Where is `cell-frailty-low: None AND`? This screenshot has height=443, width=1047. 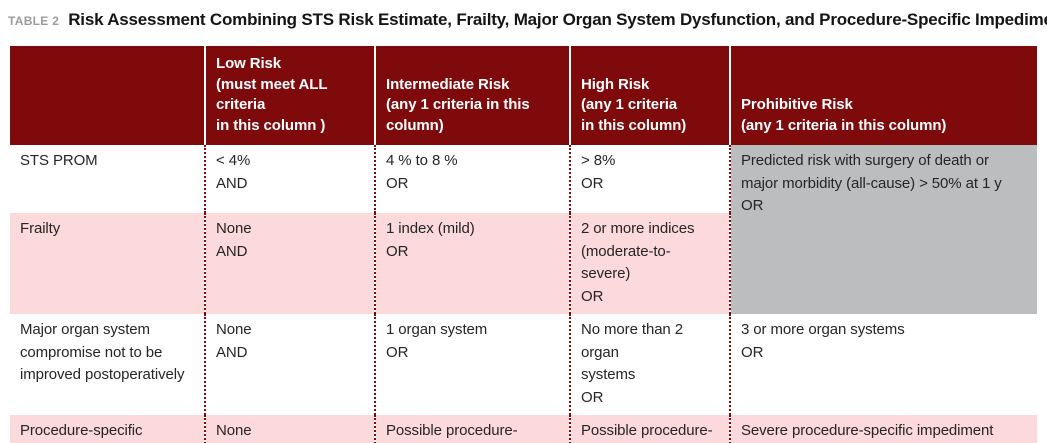
cell-frailty-low: None AND is located at coordinates (289, 263).